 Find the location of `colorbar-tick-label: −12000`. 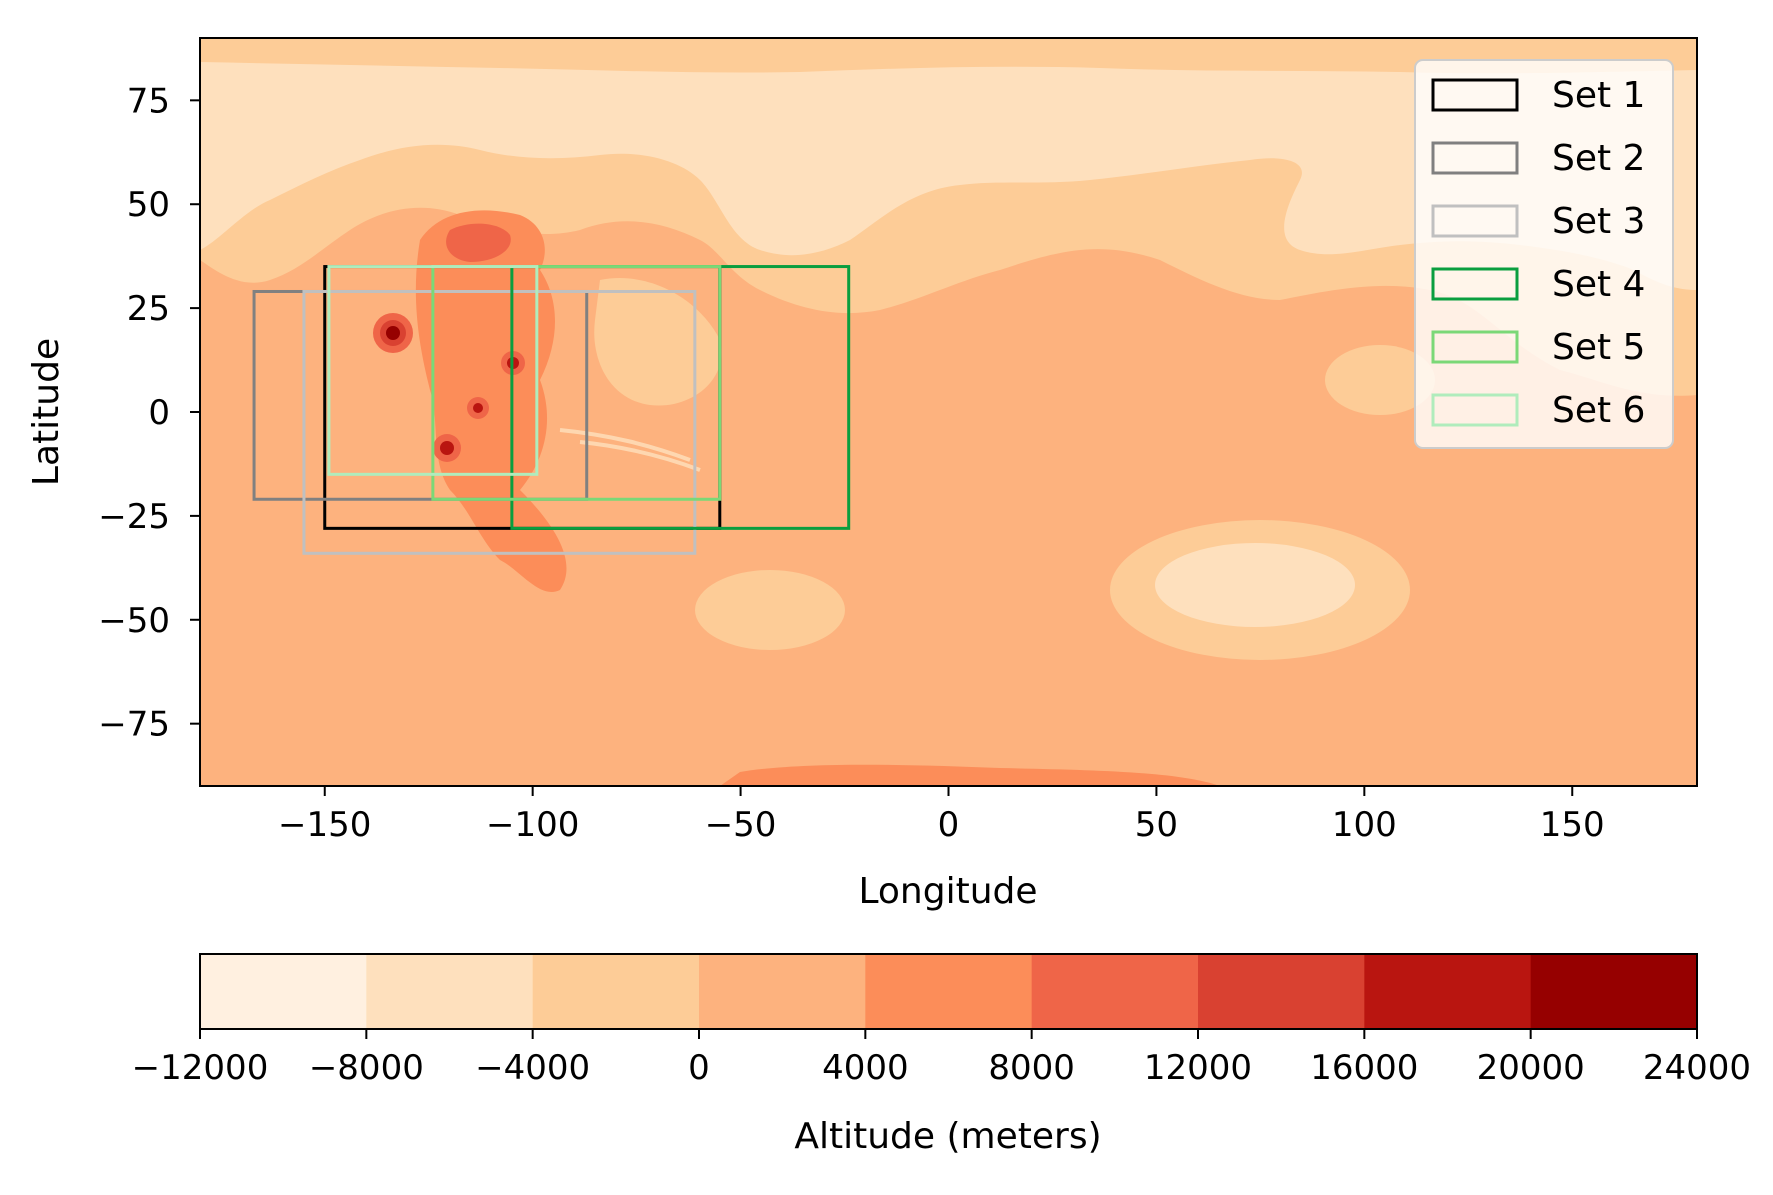

colorbar-tick-label: −12000 is located at coordinates (200, 1068).